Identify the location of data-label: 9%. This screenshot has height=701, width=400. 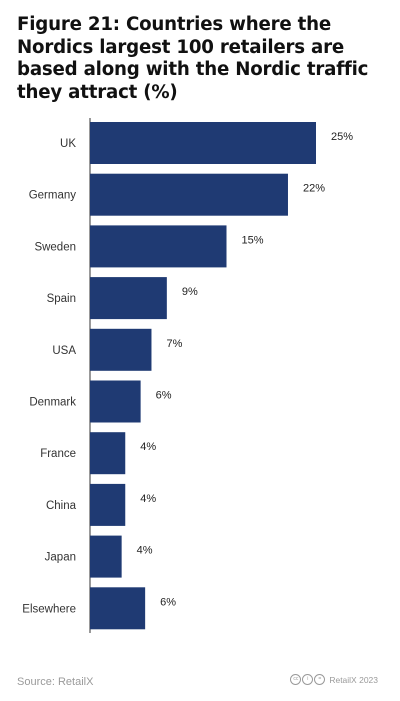
(190, 292).